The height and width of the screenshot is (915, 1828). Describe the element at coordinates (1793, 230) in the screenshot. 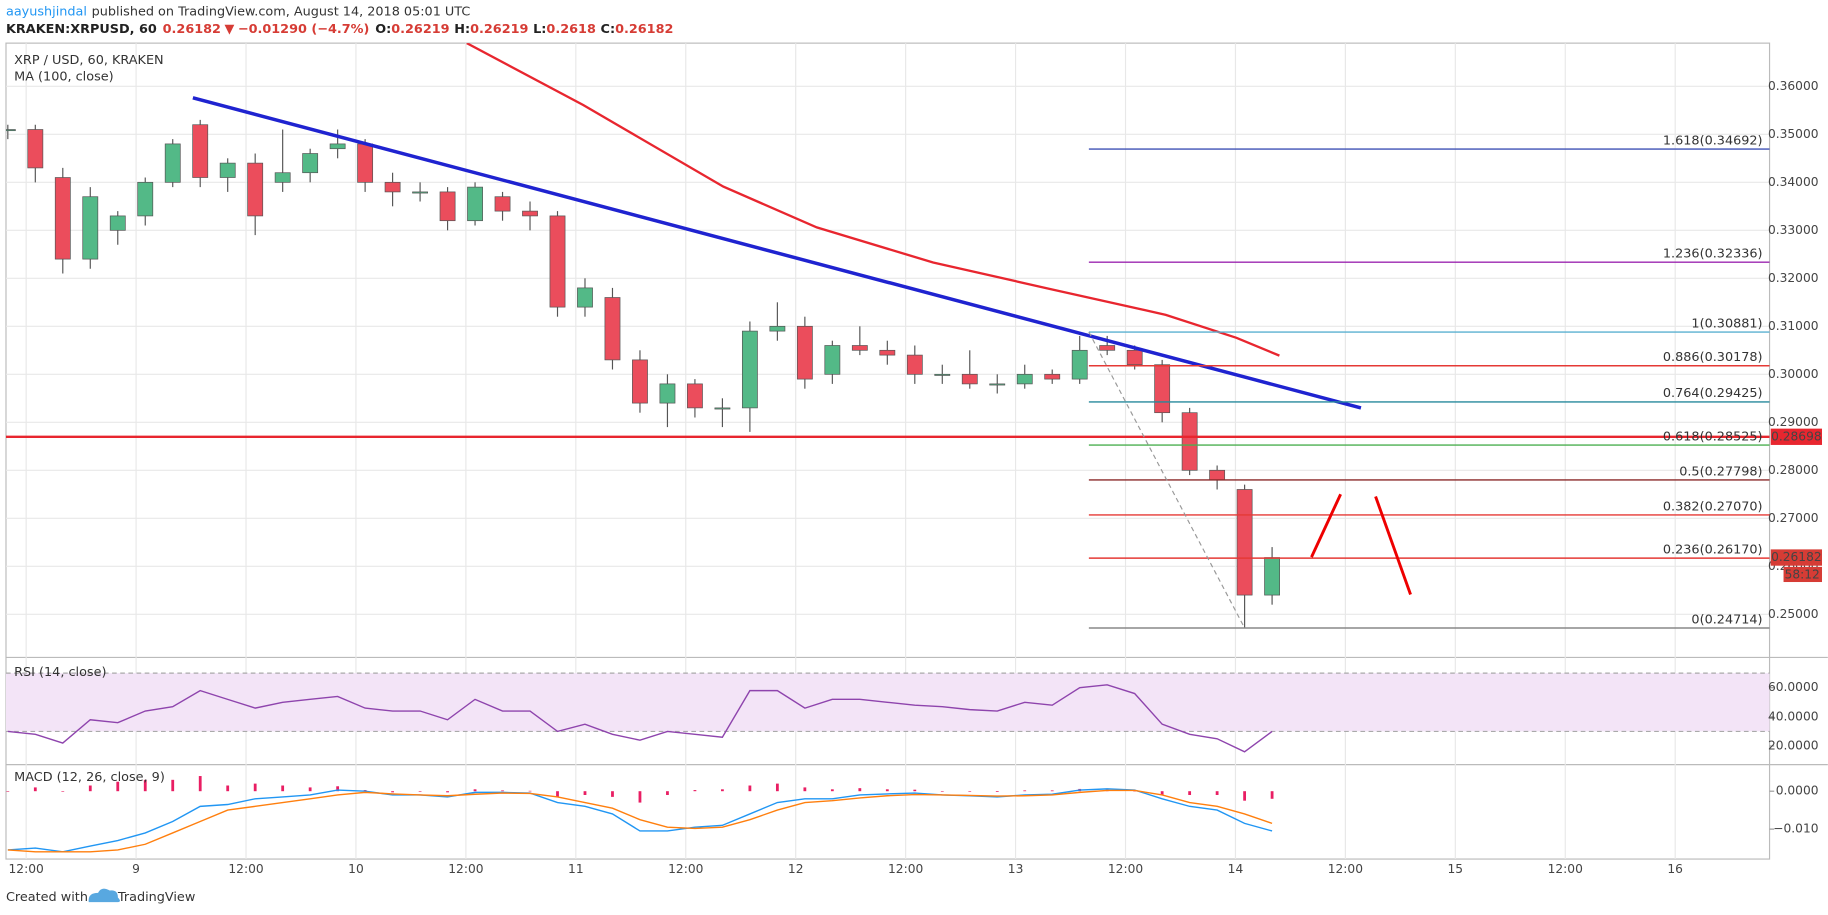

I see `y-tick-label: 0.33000` at that location.